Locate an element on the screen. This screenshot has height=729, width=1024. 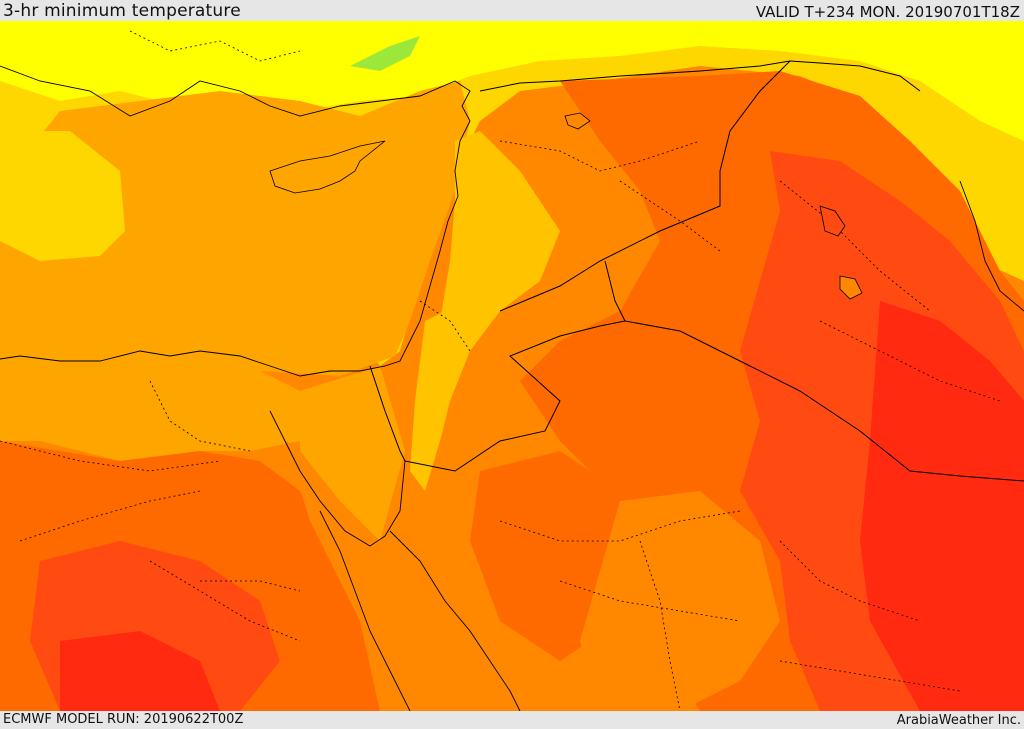
map-title: 3-hr minimum temperature is located at coordinates (122, 11).